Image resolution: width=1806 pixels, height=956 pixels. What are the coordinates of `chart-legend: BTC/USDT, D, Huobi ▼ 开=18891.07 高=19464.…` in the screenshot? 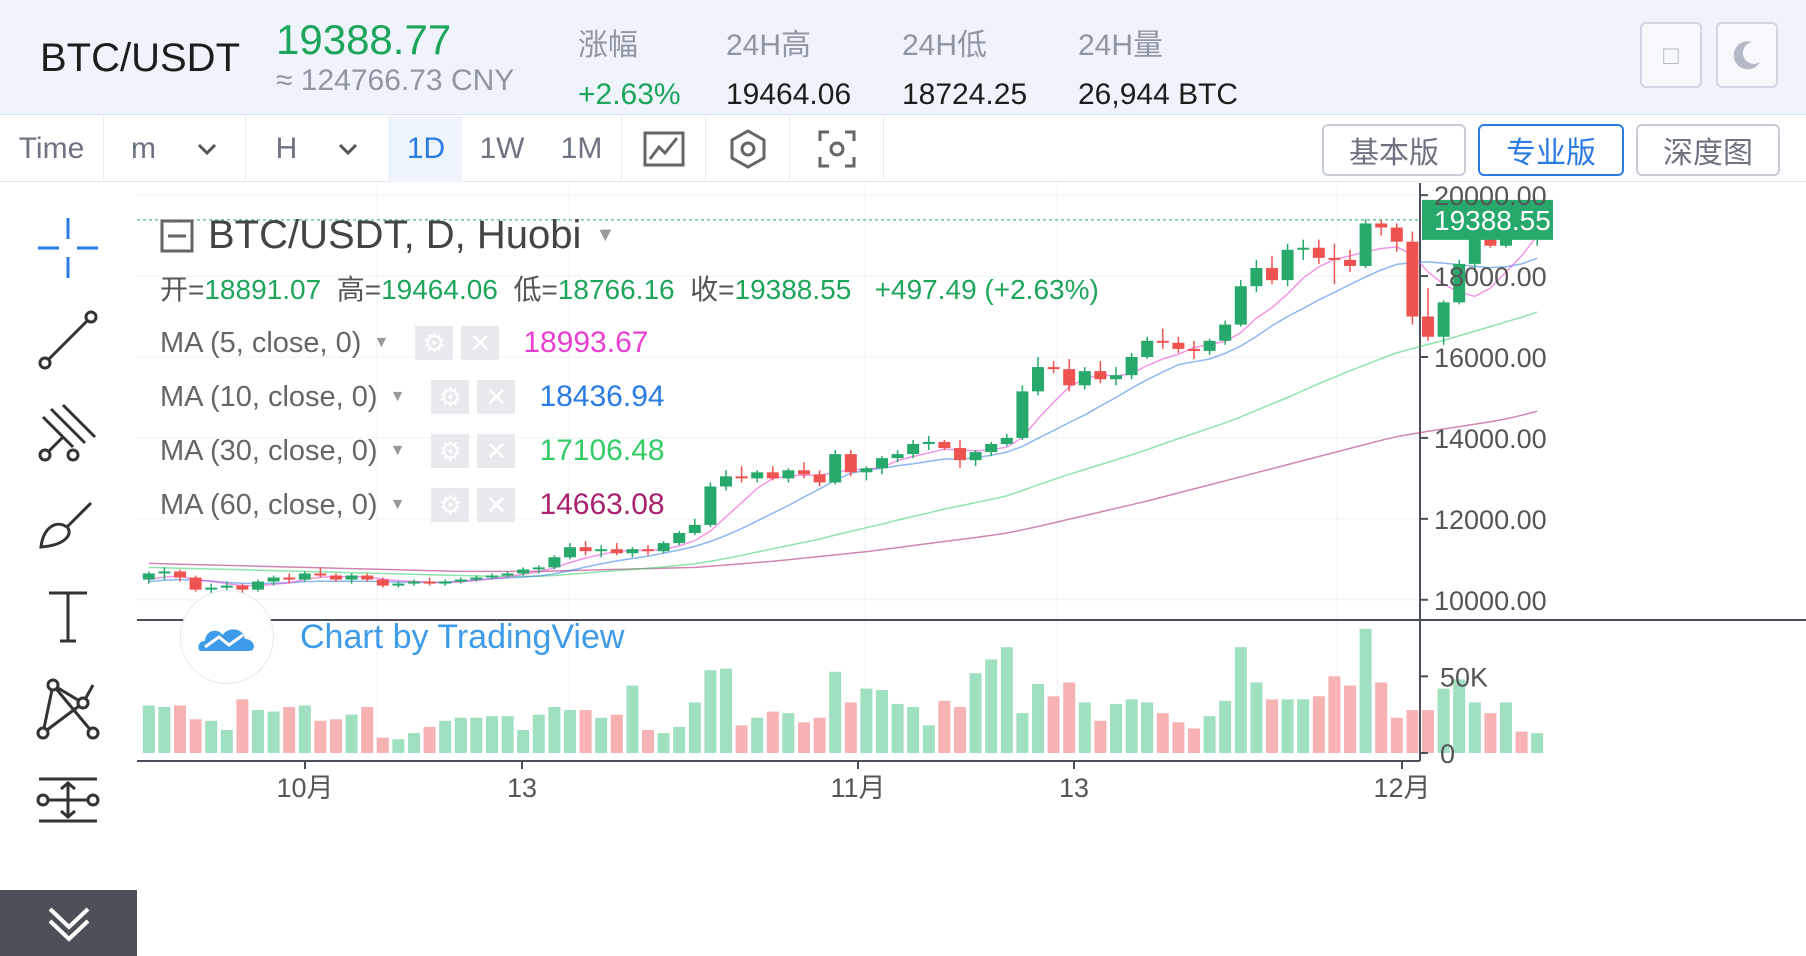 It's located at (629, 260).